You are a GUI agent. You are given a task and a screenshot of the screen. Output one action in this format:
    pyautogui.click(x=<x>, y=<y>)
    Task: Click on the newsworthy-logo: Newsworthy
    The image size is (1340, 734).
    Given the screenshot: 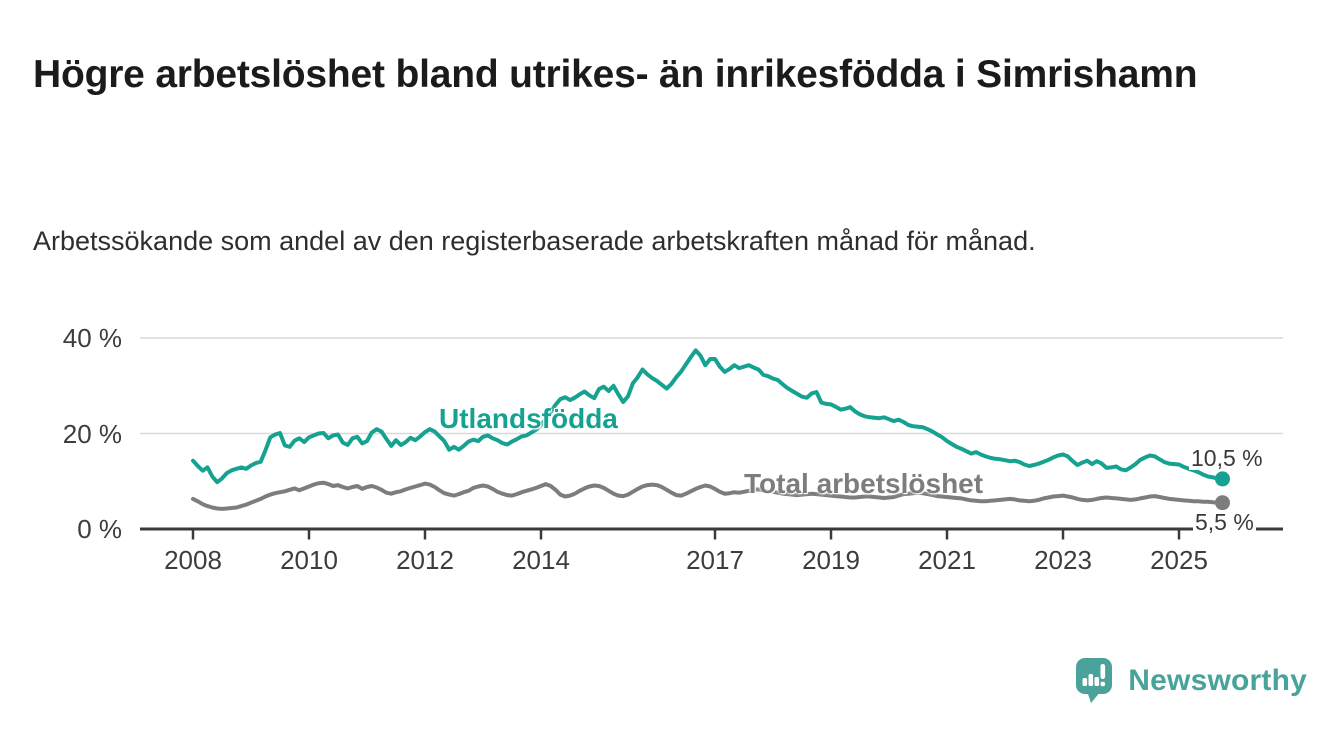 What is the action you would take?
    pyautogui.click(x=1191, y=681)
    